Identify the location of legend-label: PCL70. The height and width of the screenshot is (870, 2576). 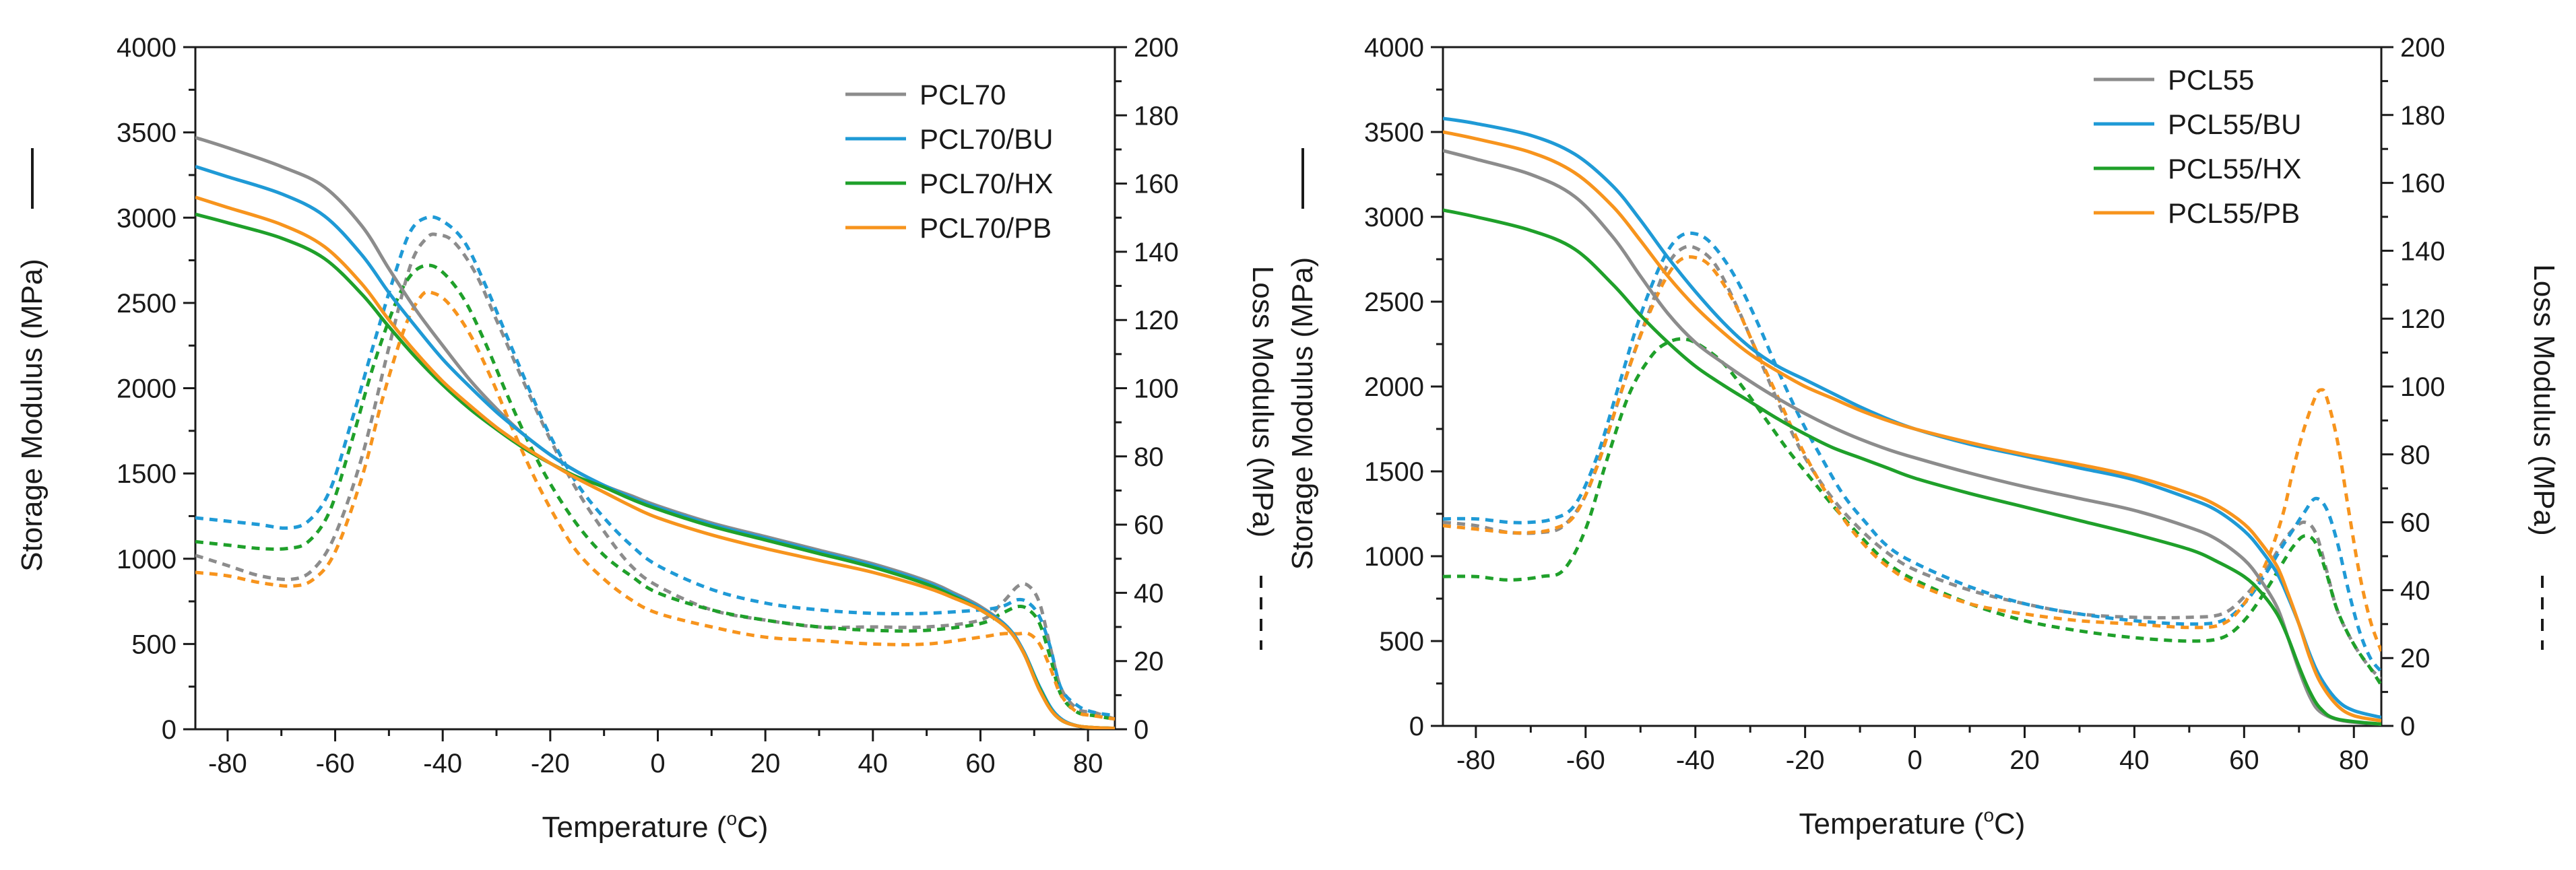
(963, 94).